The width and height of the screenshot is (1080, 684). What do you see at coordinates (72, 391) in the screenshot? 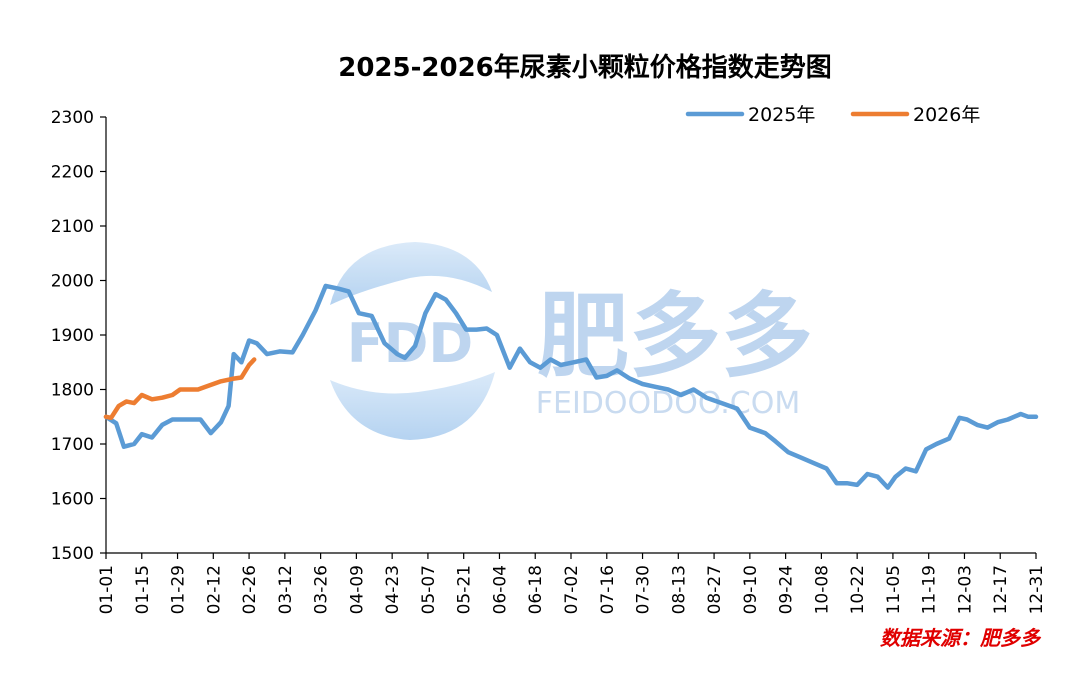
I see `y-tick-label: 1800` at bounding box center [72, 391].